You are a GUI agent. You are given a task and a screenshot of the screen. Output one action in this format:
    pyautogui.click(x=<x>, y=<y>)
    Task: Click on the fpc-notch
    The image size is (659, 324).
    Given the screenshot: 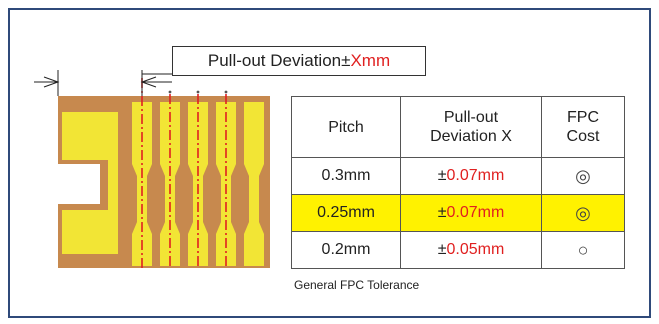 What is the action you would take?
    pyautogui.click(x=79, y=184)
    